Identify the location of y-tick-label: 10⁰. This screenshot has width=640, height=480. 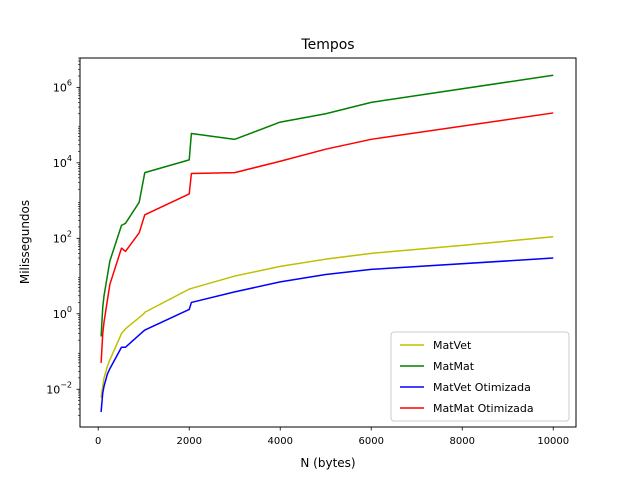
(62, 313).